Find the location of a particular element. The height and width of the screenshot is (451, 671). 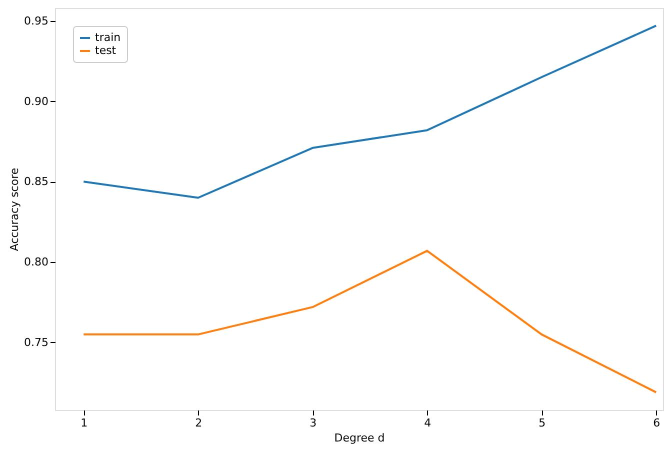

x-tick-label: 4 is located at coordinates (428, 423).